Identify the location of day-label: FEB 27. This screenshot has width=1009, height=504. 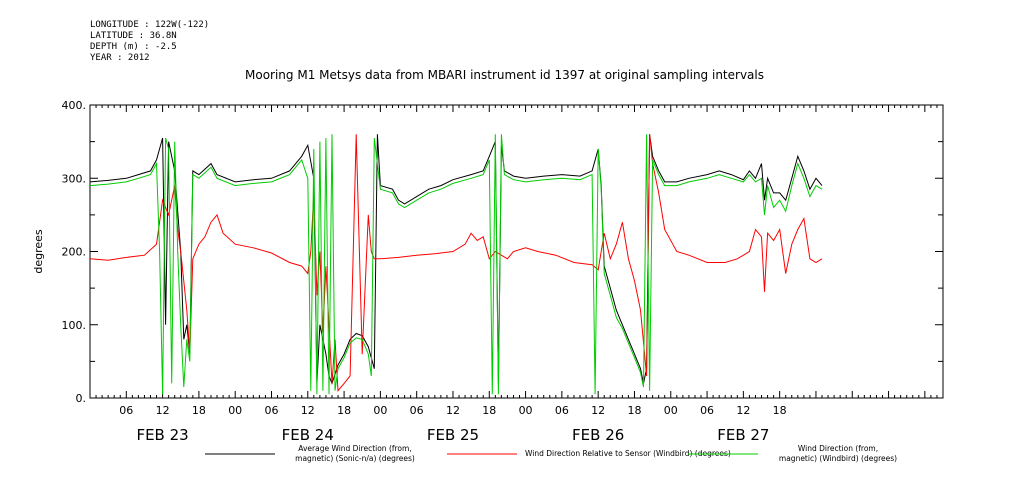
(743, 435).